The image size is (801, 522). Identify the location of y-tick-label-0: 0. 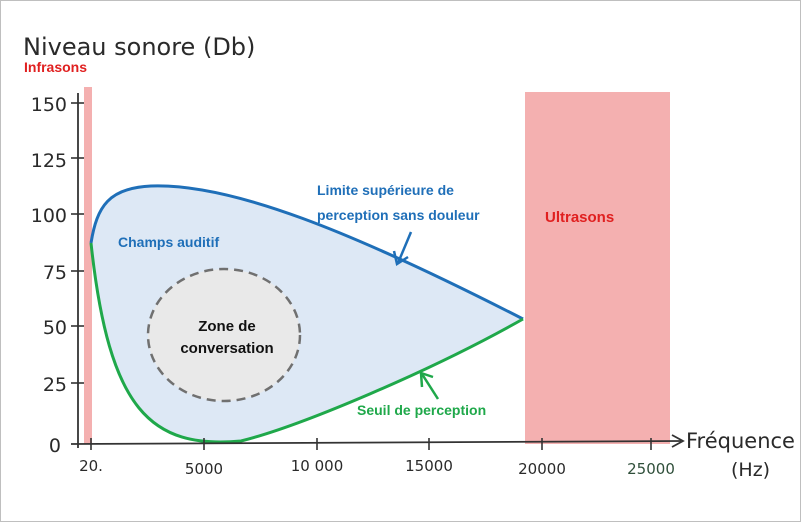
(55, 446).